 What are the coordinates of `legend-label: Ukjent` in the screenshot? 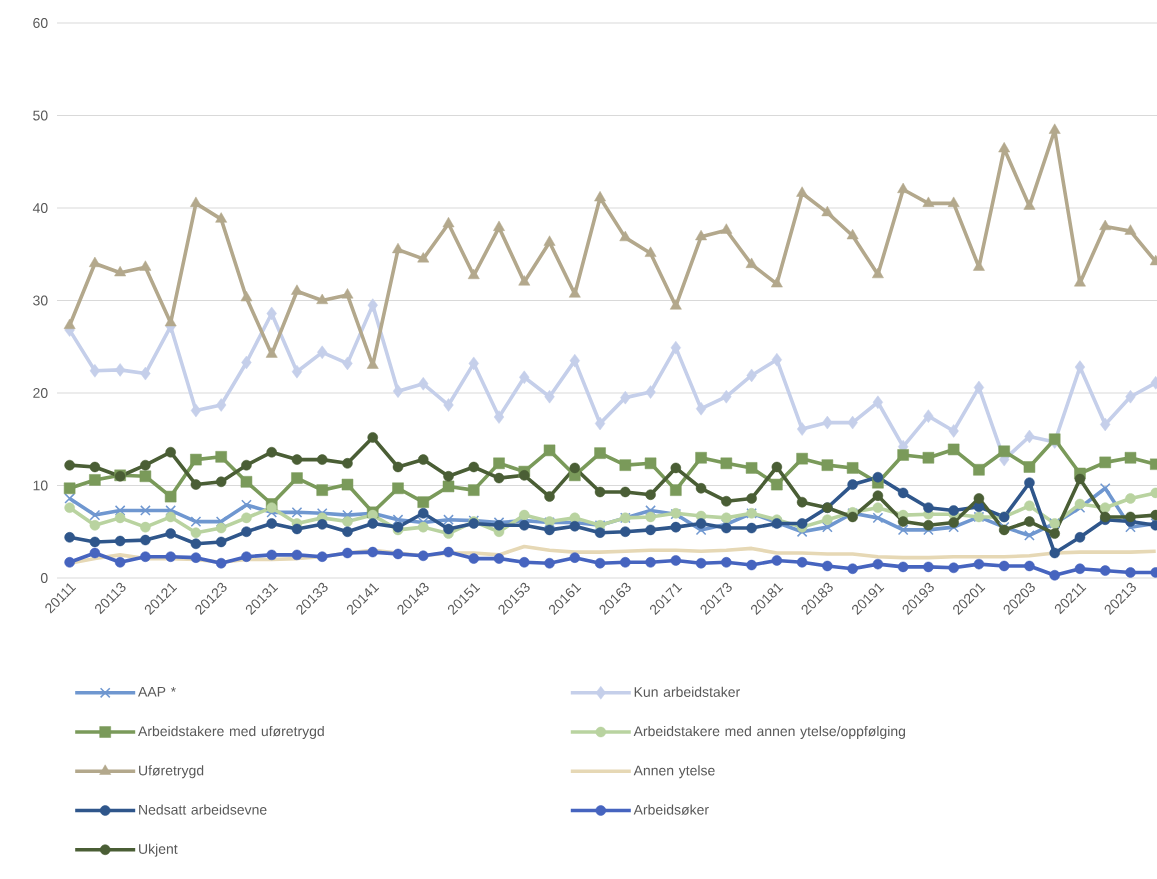 It's located at (158, 850).